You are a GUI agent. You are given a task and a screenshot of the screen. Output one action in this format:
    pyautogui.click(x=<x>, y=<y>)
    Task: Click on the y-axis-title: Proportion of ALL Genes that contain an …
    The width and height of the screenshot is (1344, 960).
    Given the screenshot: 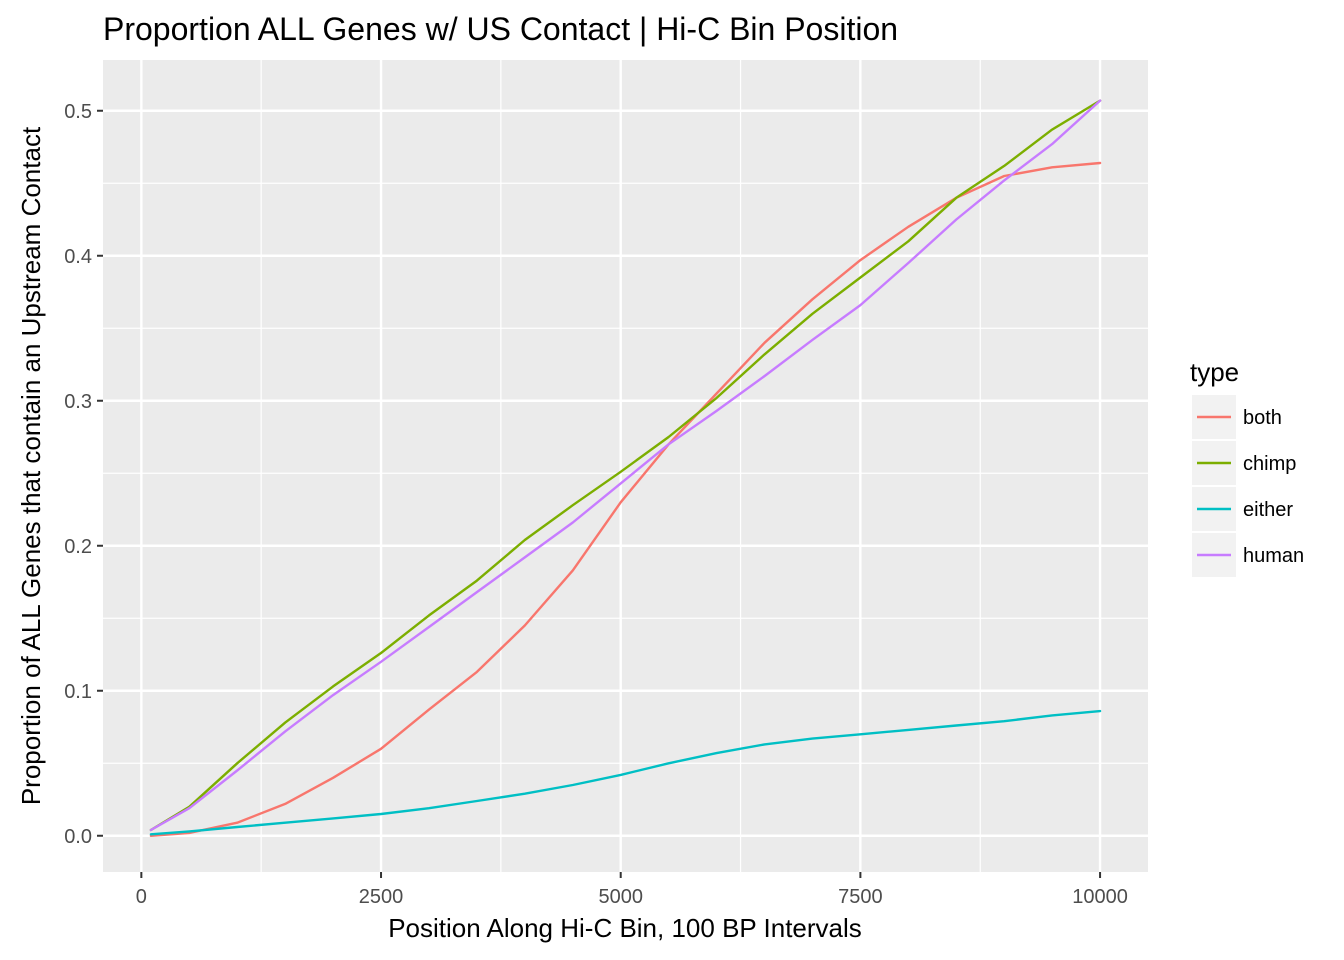 What is the action you would take?
    pyautogui.click(x=31, y=465)
    